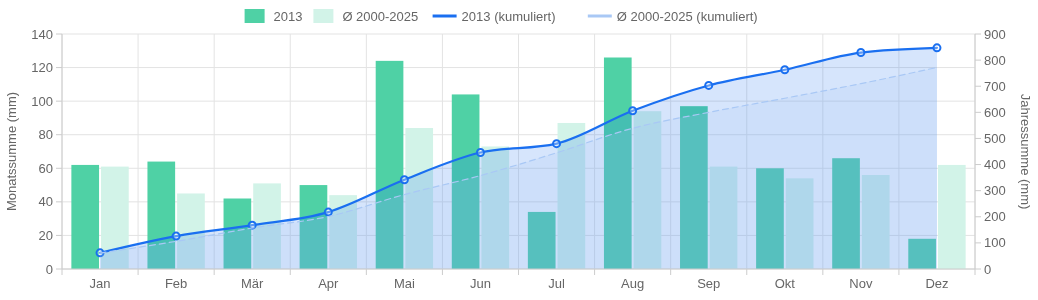  Describe the element at coordinates (995, 60) in the screenshot. I see `y2-tick-label: 800` at that location.